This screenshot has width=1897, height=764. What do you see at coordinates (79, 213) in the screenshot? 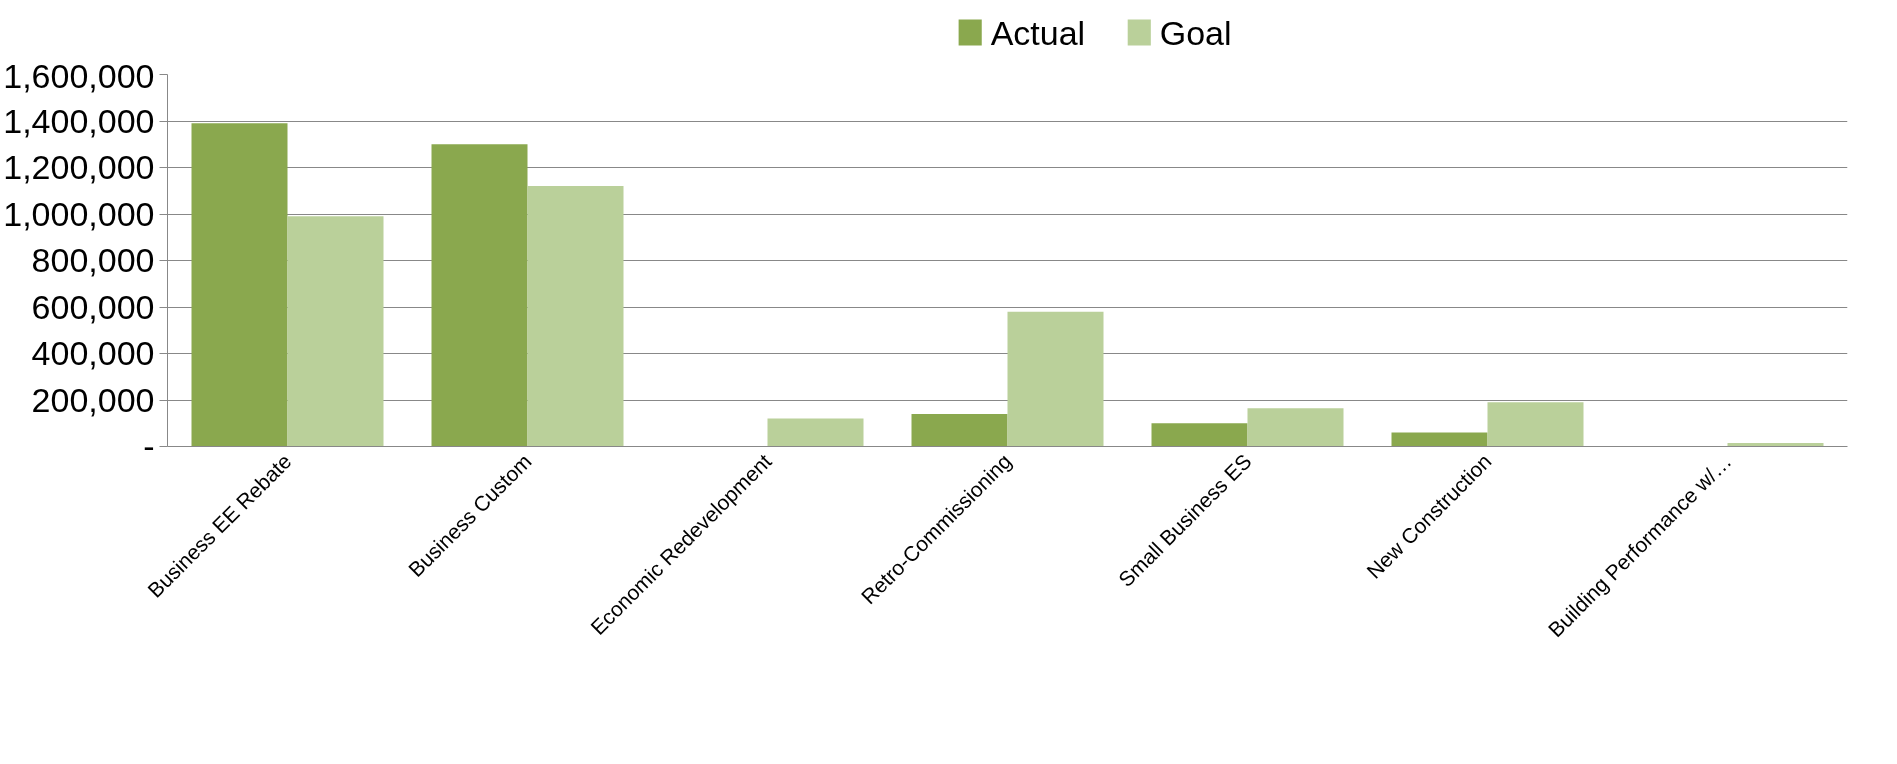
I see `y-tick-label: 1,000,000` at bounding box center [79, 213].